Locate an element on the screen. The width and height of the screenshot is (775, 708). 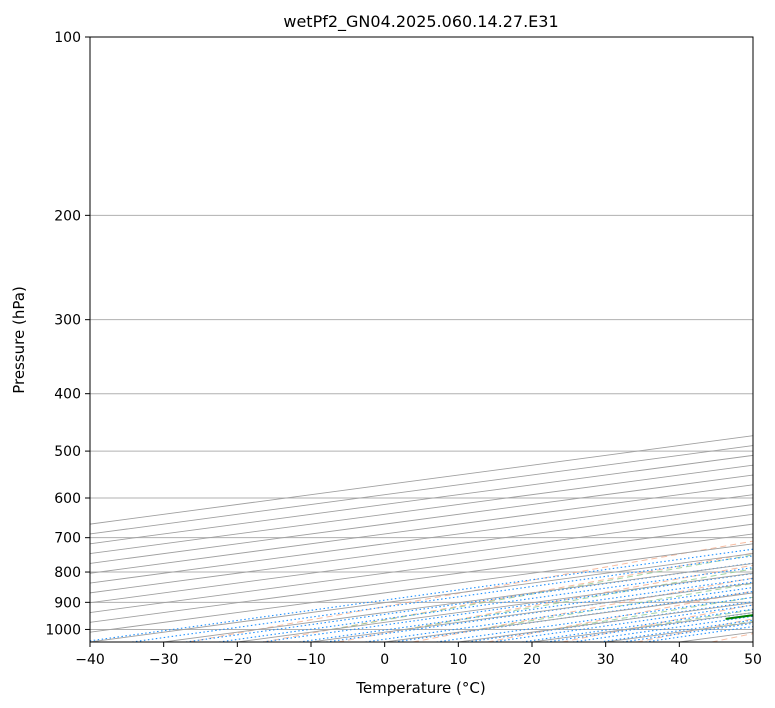
y-tick-label: 500 is located at coordinates (67, 452).